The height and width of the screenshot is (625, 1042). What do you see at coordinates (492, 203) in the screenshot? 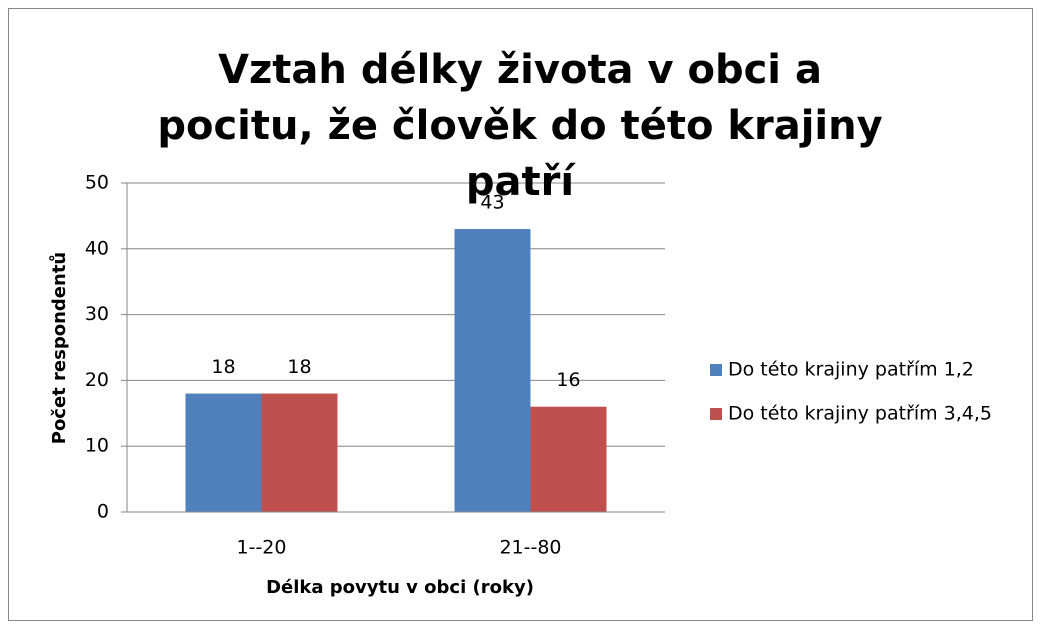
I see `data-label: 43` at bounding box center [492, 203].